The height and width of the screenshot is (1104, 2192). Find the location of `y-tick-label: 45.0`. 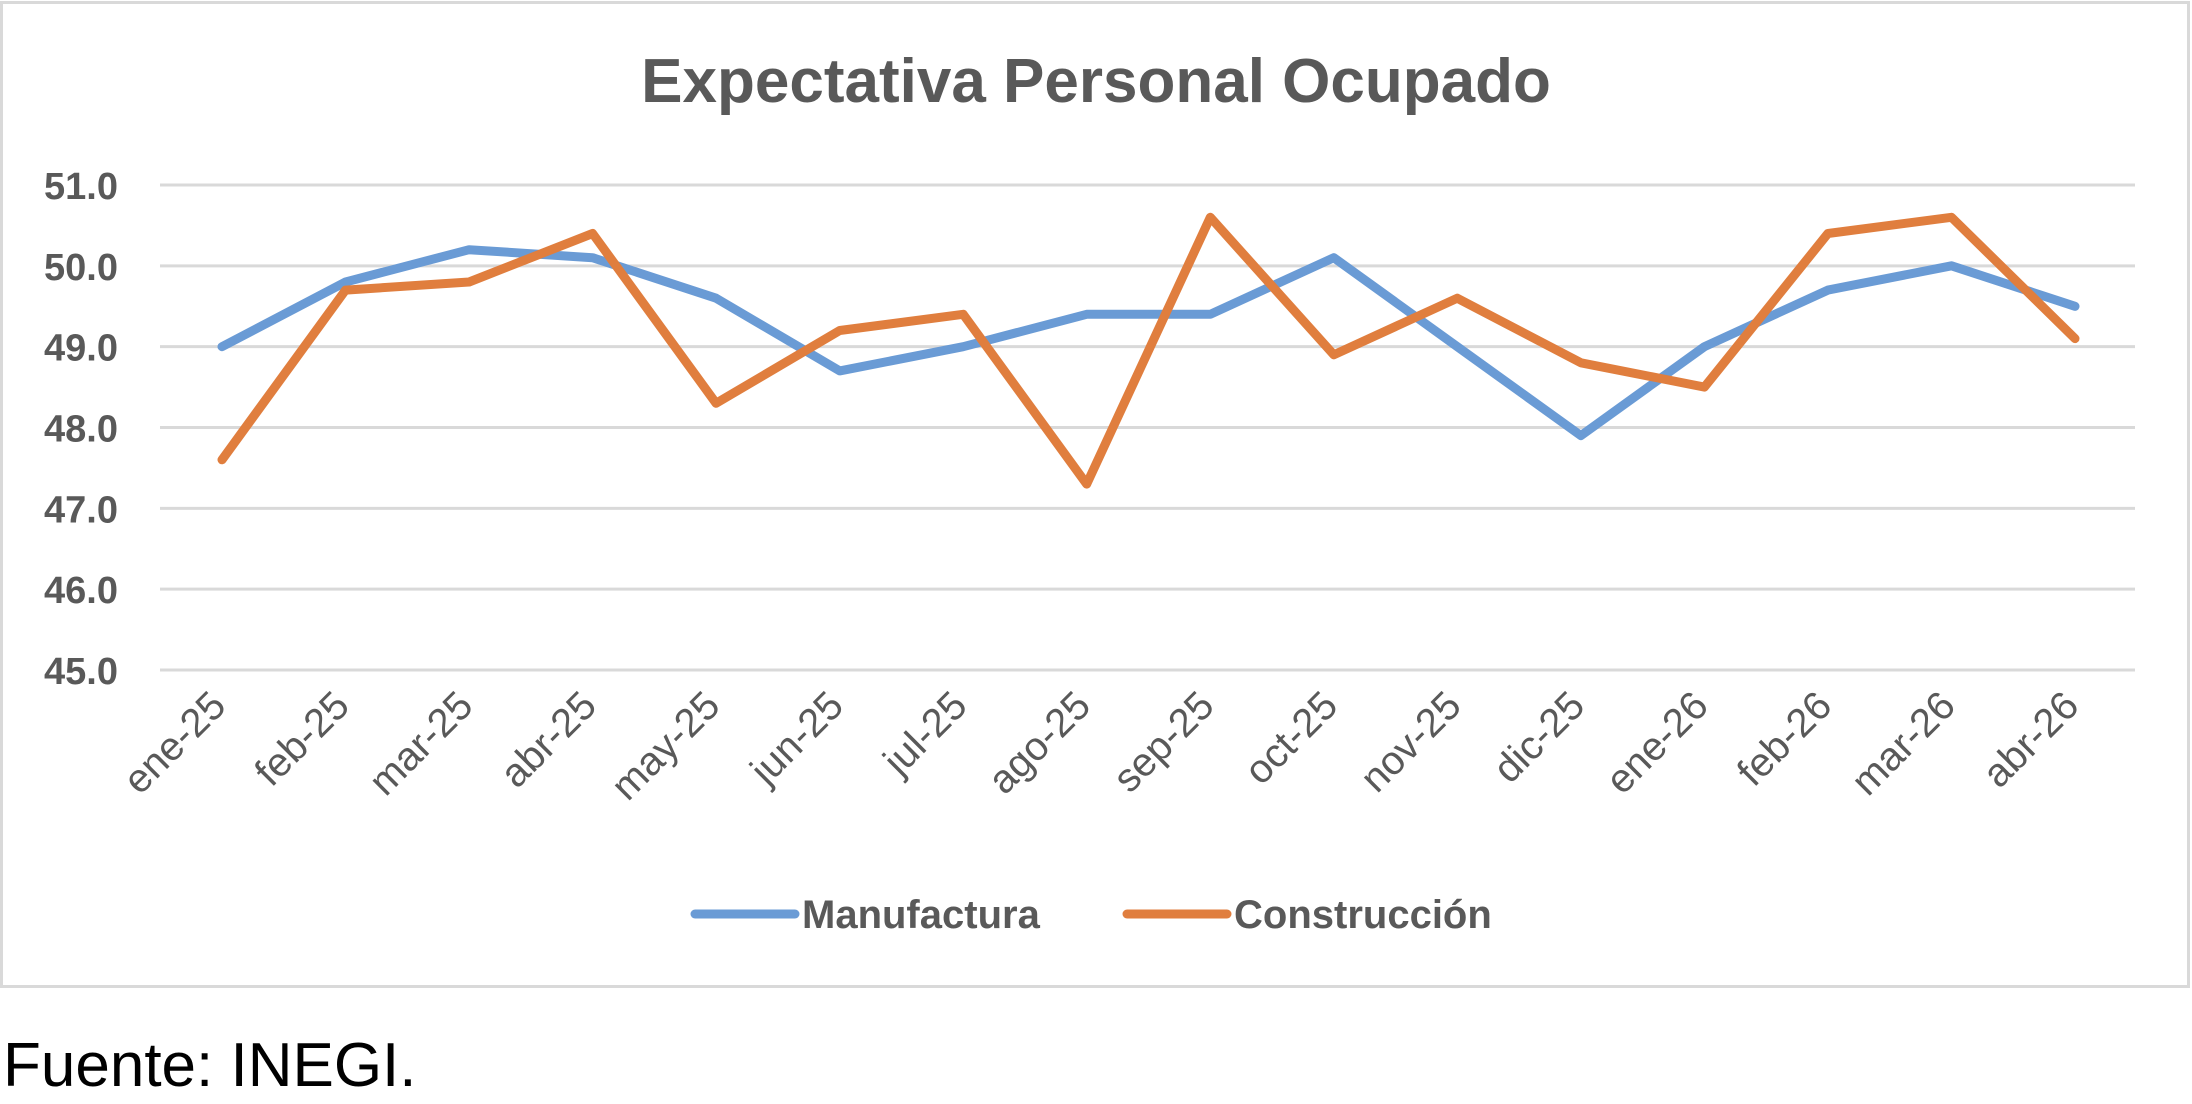

y-tick-label: 45.0 is located at coordinates (81, 672).